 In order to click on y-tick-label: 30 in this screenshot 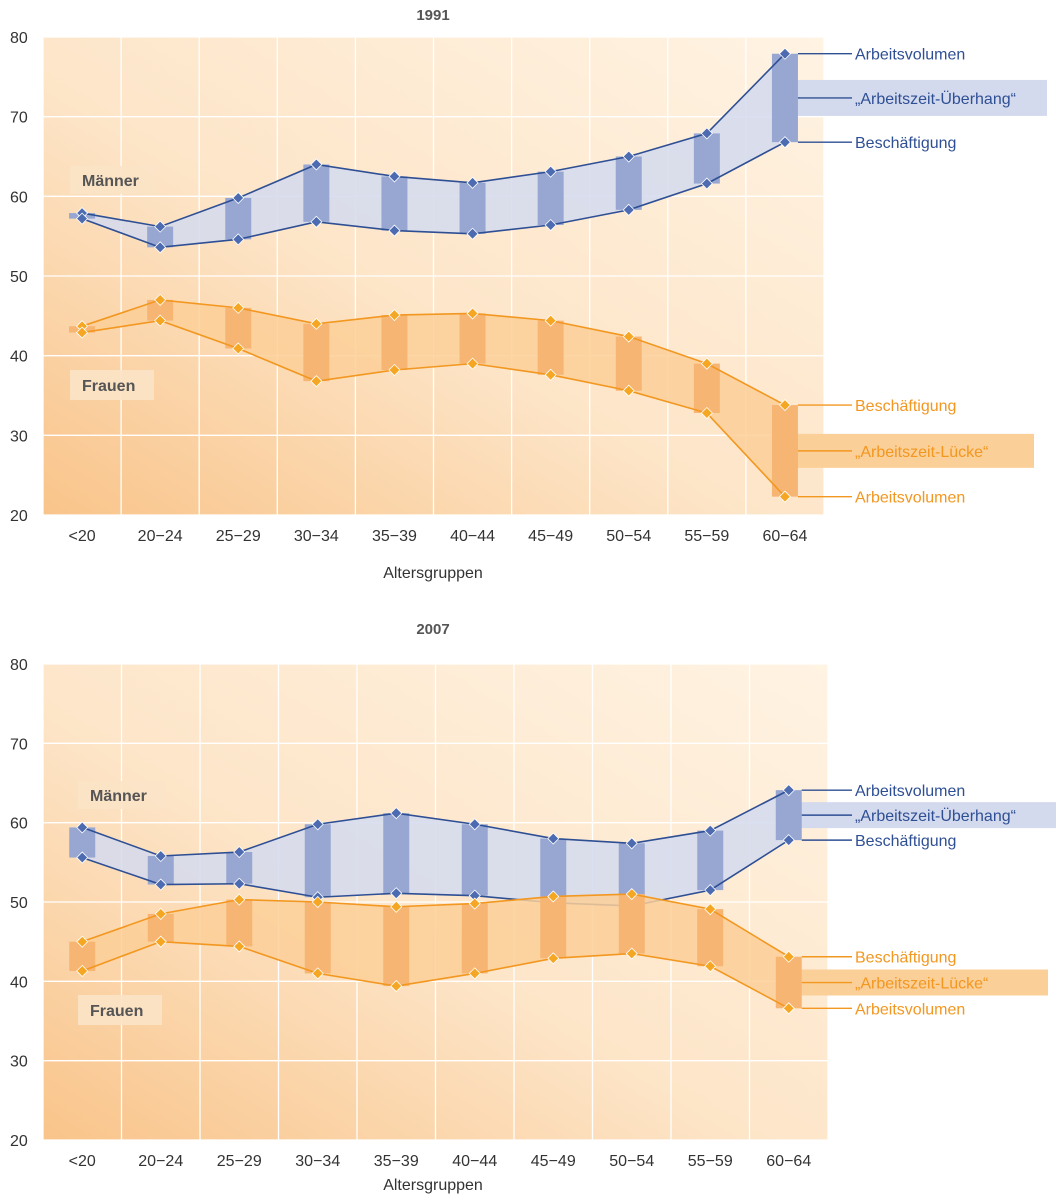, I will do `click(19, 1062)`.